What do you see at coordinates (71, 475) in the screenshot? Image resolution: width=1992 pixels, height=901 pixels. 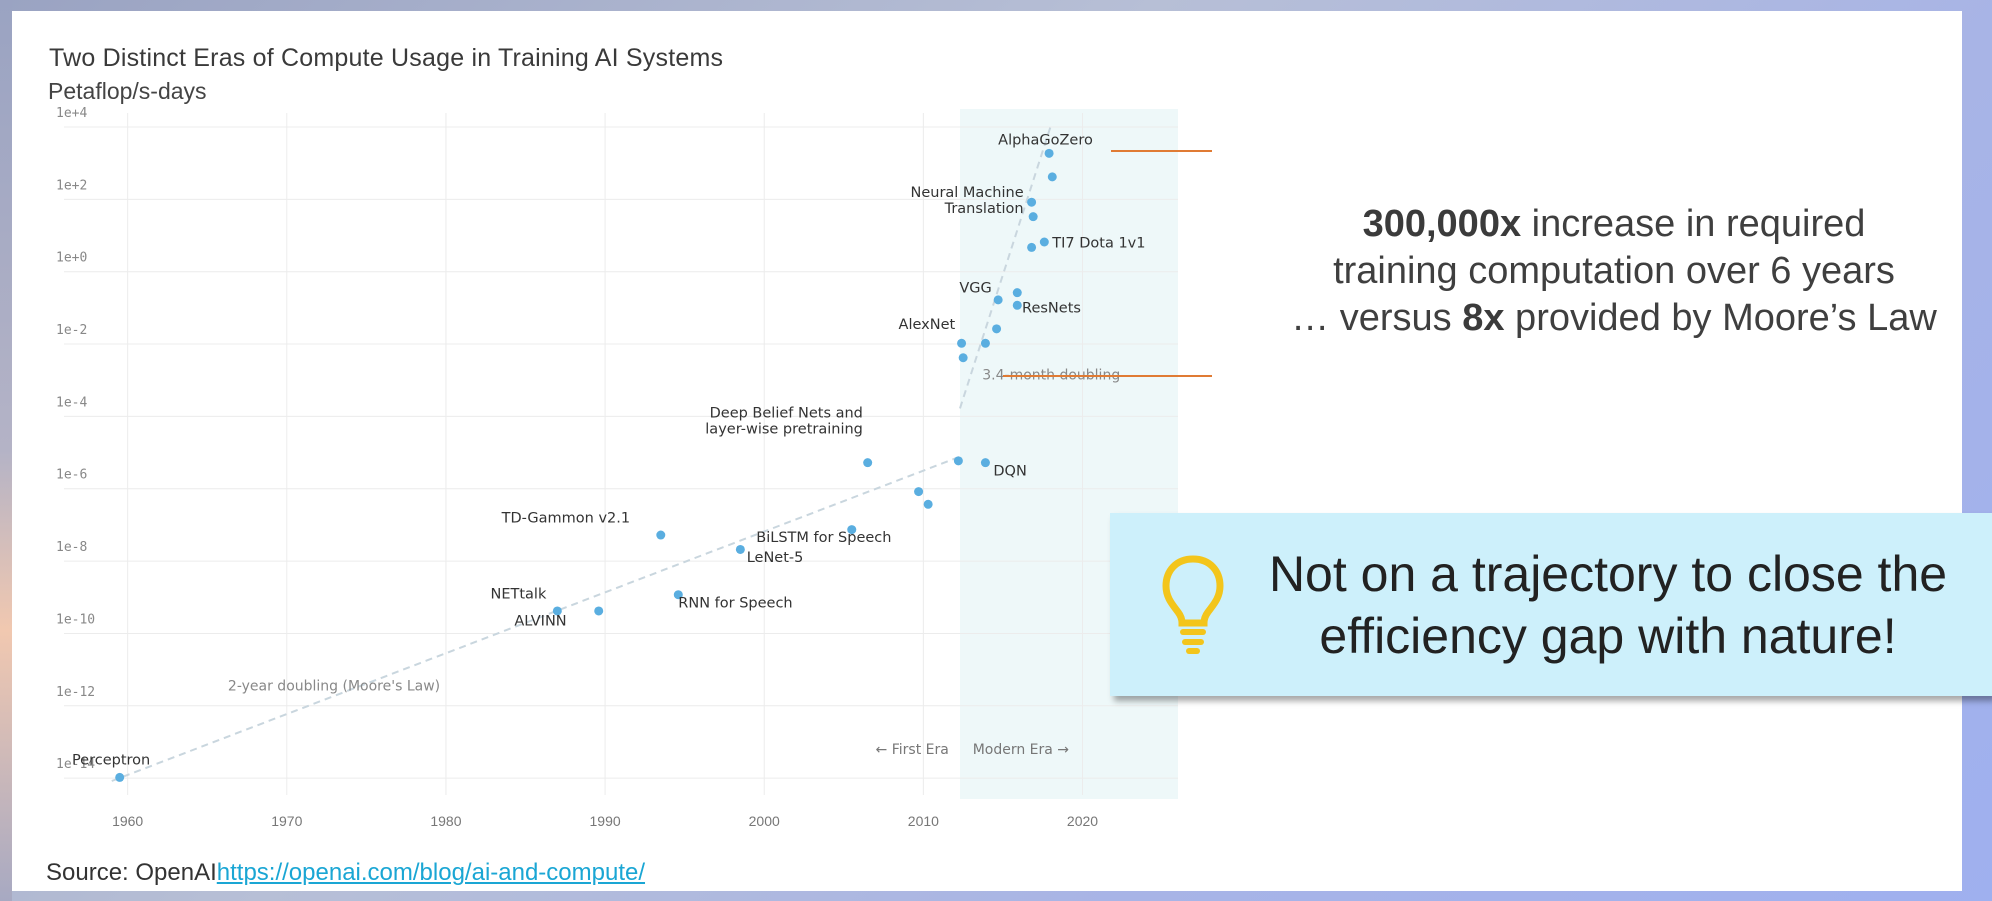 I see `y-tick-label: 1e-6` at bounding box center [71, 475].